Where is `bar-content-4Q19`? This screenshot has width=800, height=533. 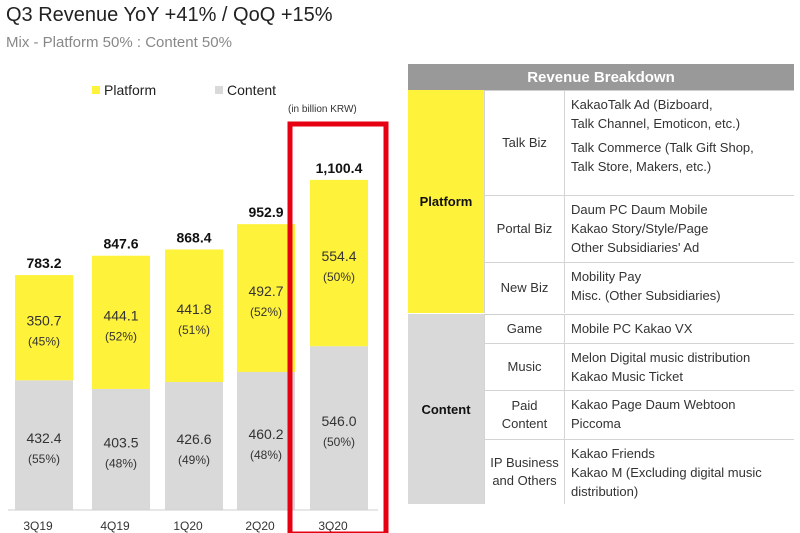 bar-content-4Q19 is located at coordinates (121, 449).